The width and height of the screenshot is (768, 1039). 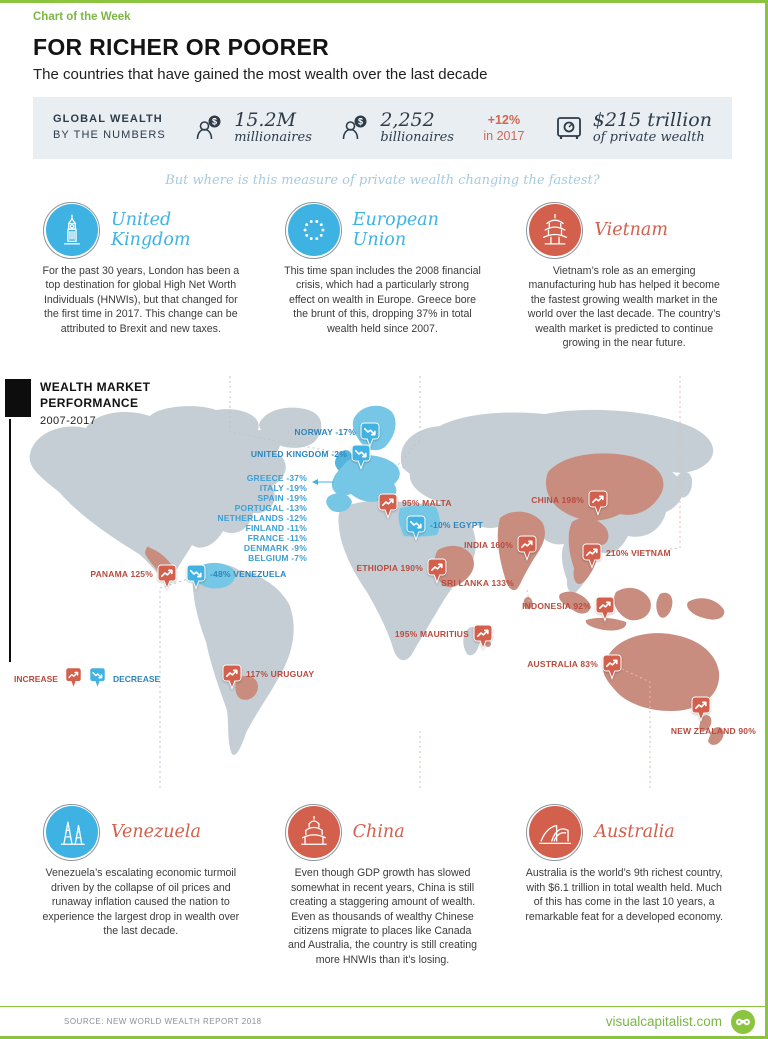 I want to click on stat-billionaires: $ 2,252 billionaires, so click(x=397, y=127).